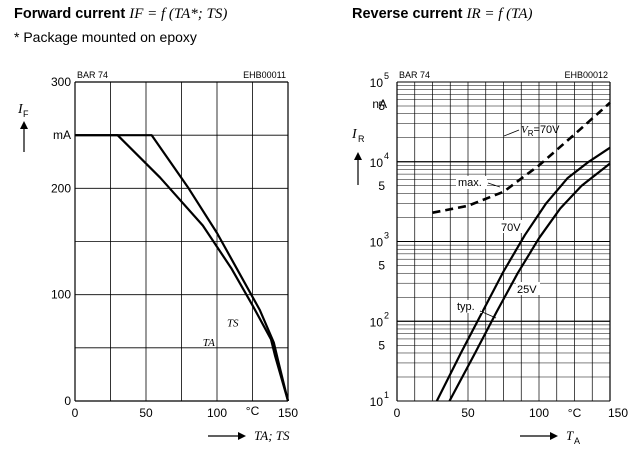 This screenshot has width=643, height=451. I want to click on x-axis-label-sub: A, so click(577, 441).